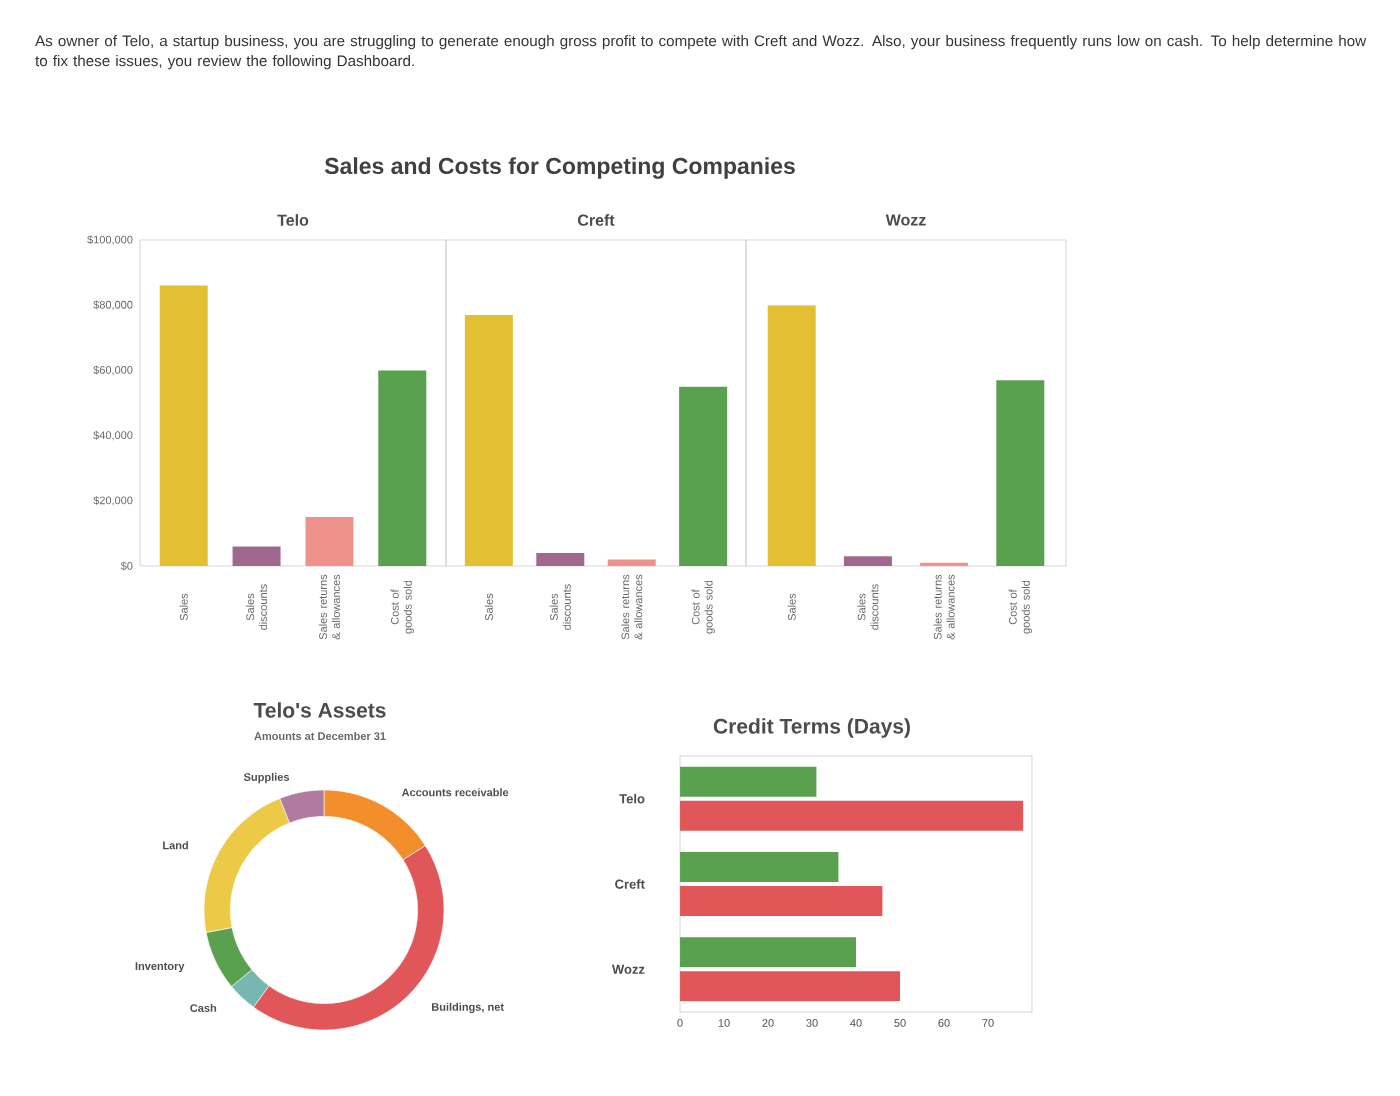  Describe the element at coordinates (905, 220) in the screenshot. I see `chart-subtitle: Wozz` at that location.